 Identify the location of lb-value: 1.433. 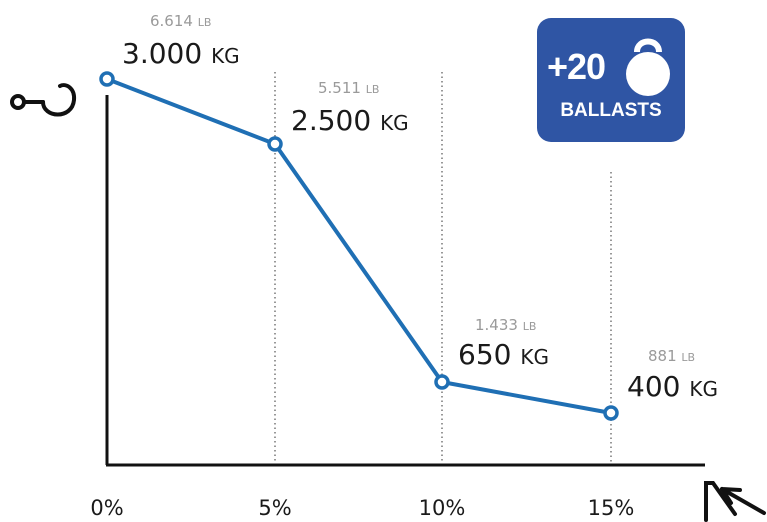
(499, 325).